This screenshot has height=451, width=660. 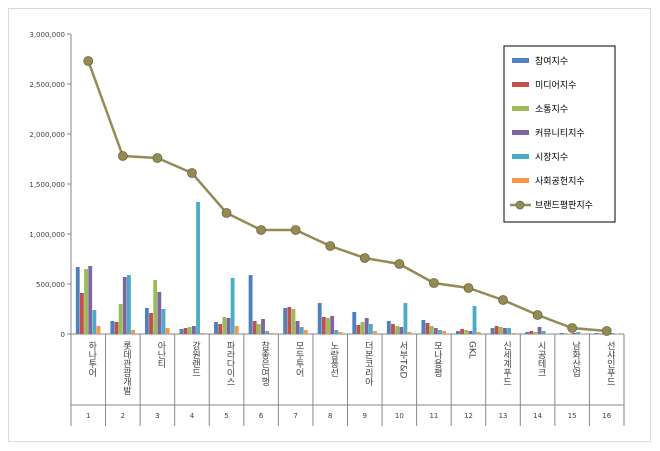 What do you see at coordinates (47, 235) in the screenshot?
I see `y-tick-label: 1,000,000` at bounding box center [47, 235].